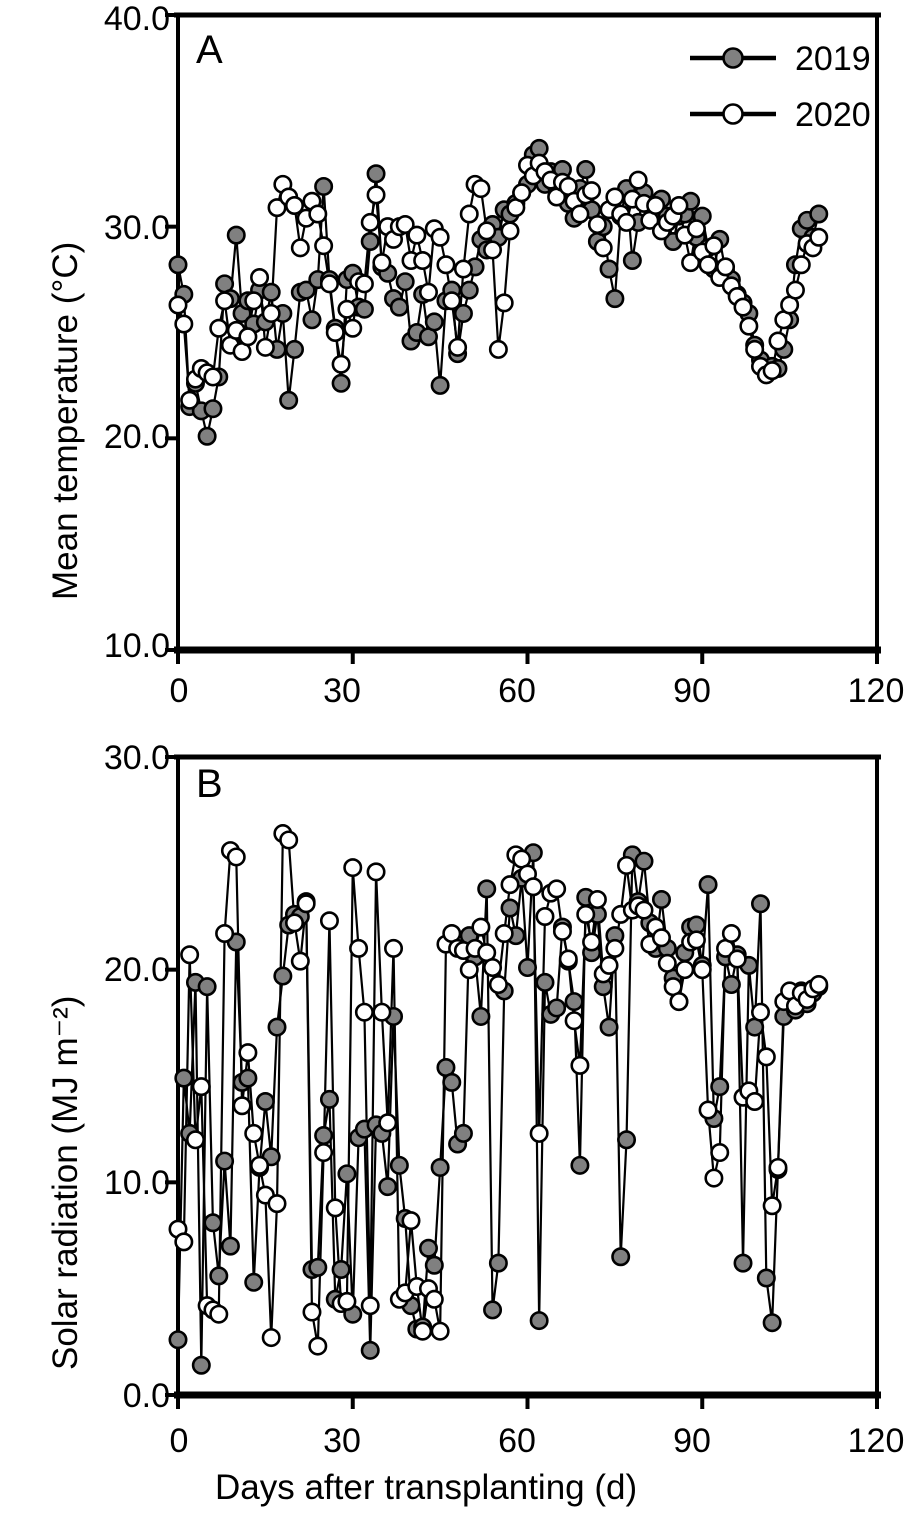 This screenshot has height=1520, width=910. I want to click on panel-a-y-tick-10: 10.0, so click(136, 646).